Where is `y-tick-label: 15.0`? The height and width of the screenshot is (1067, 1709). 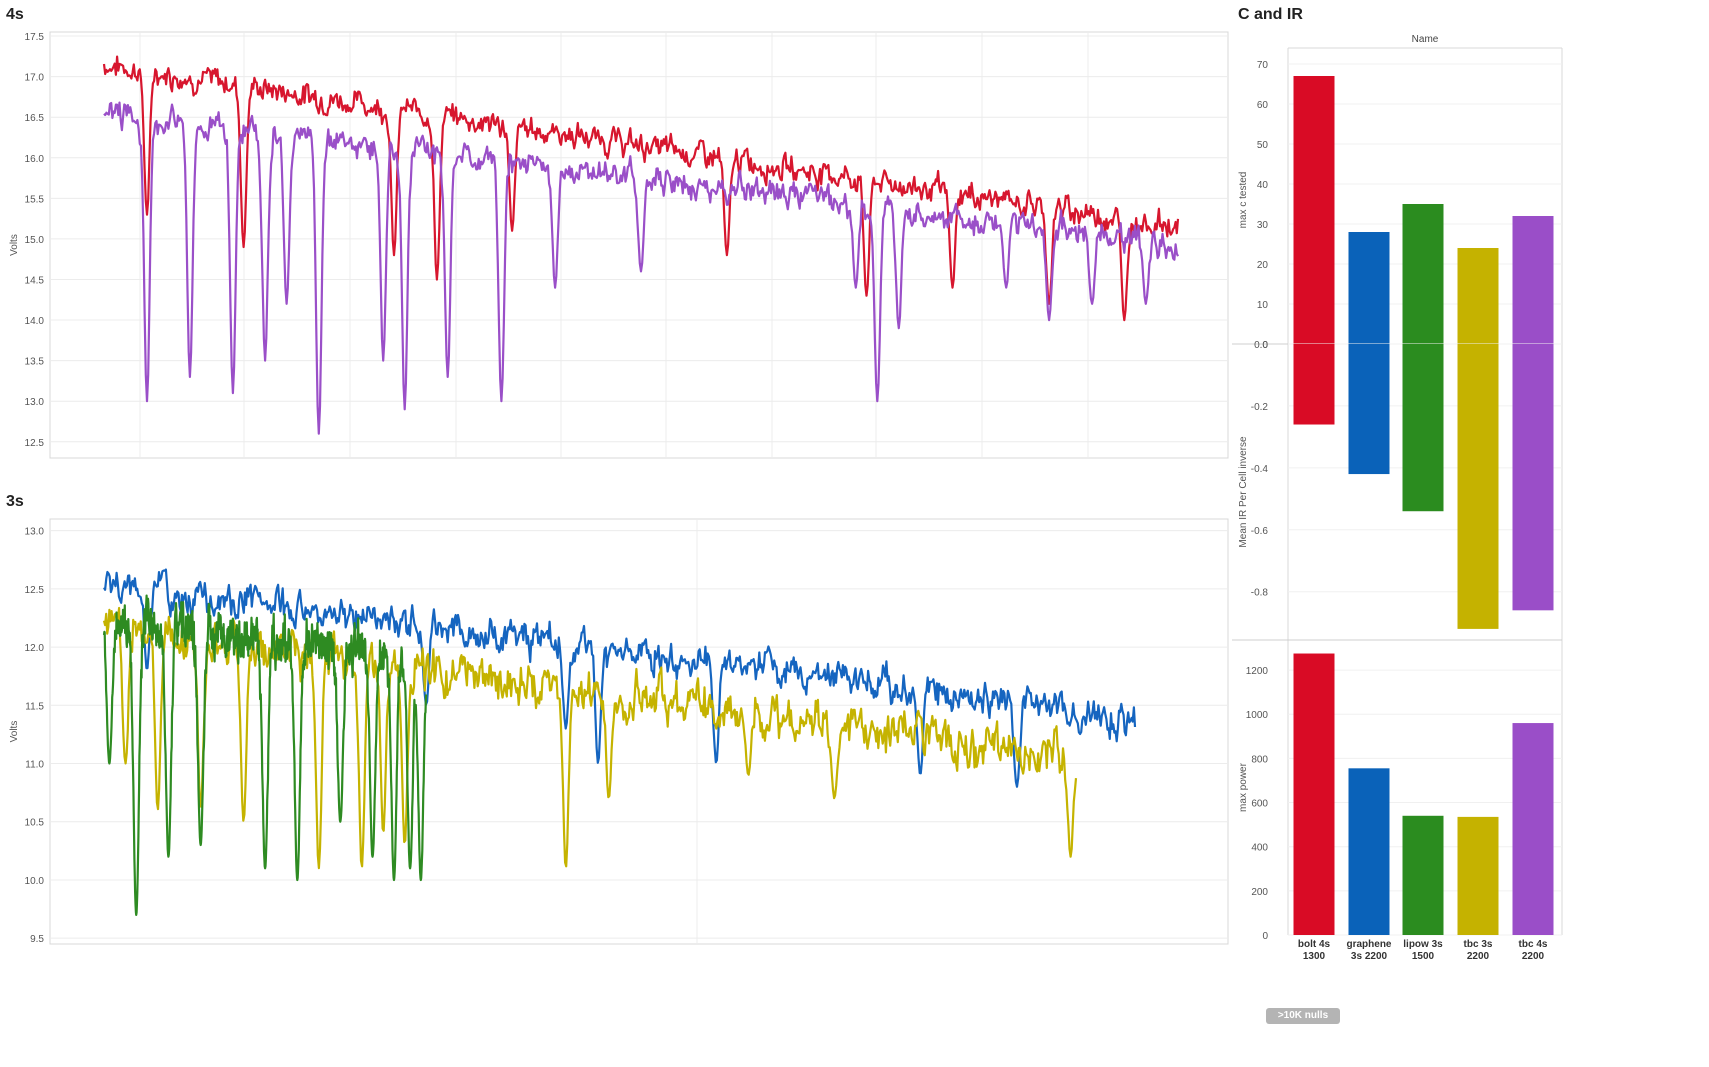
y-tick-label: 15.0 is located at coordinates (35, 240).